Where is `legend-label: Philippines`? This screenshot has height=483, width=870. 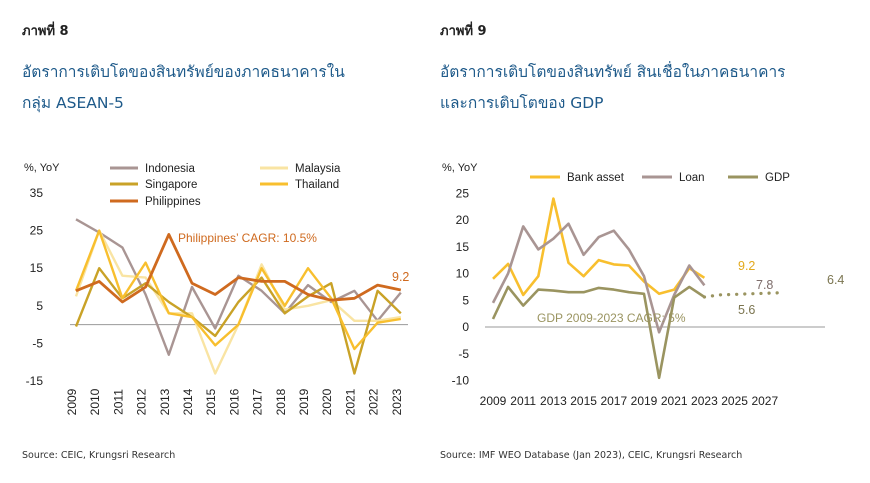
legend-label: Philippines is located at coordinates (173, 202).